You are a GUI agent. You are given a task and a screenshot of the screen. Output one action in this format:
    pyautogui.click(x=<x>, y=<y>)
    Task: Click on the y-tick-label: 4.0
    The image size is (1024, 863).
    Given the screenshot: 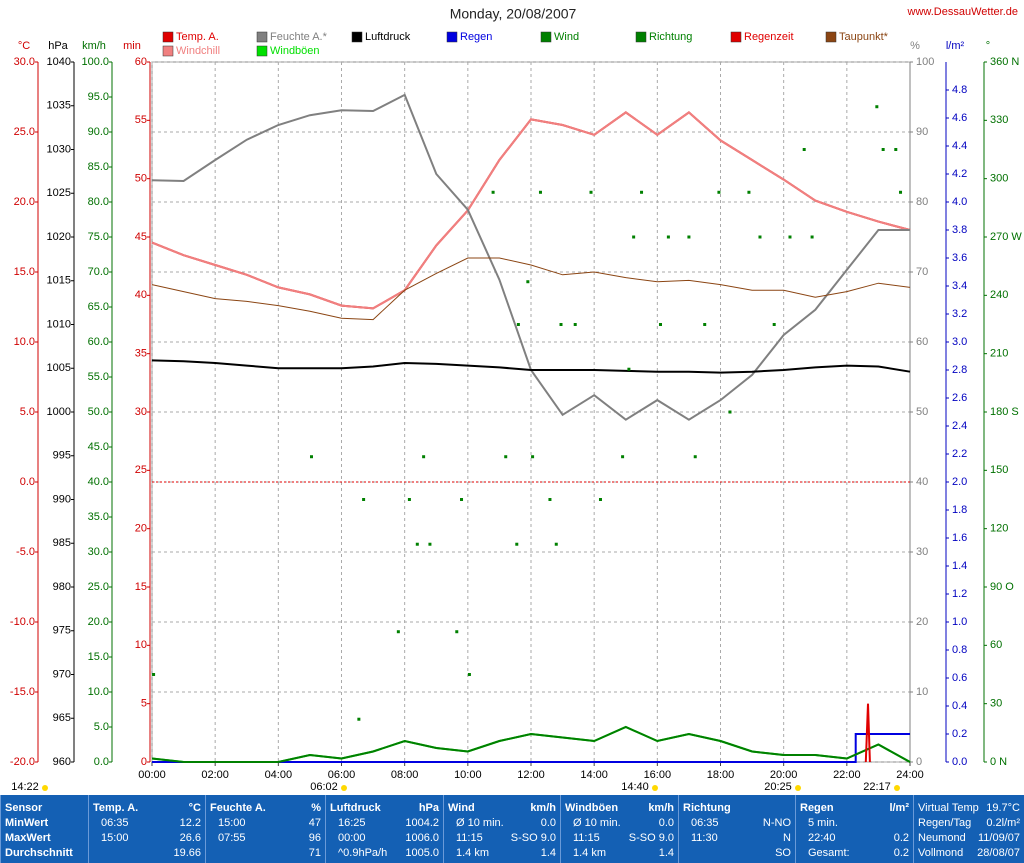 What is the action you would take?
    pyautogui.click(x=959, y=202)
    